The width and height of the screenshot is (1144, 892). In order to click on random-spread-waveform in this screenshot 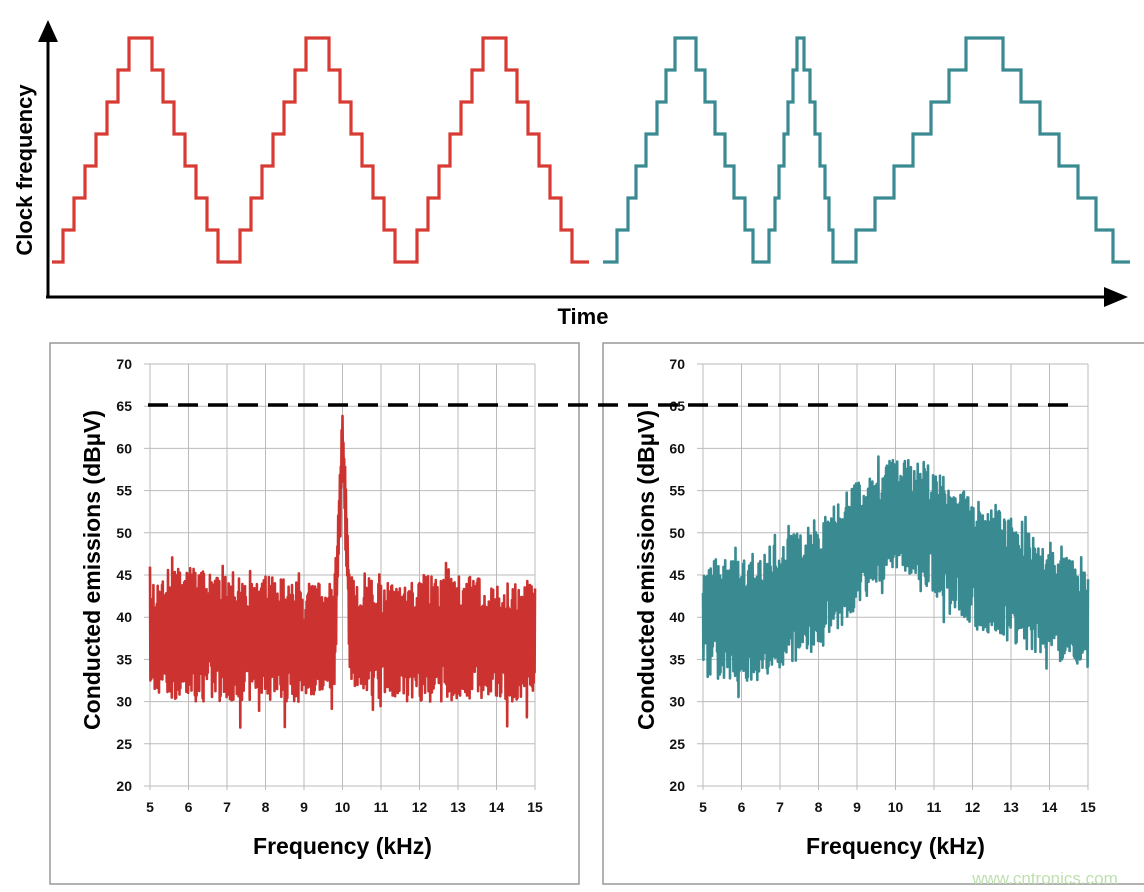, I will do `click(866, 150)`.